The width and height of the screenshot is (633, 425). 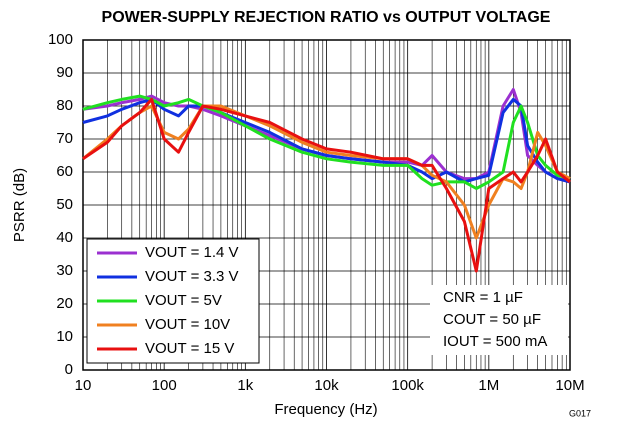 I want to click on x-tick-label: 10, so click(x=83, y=385).